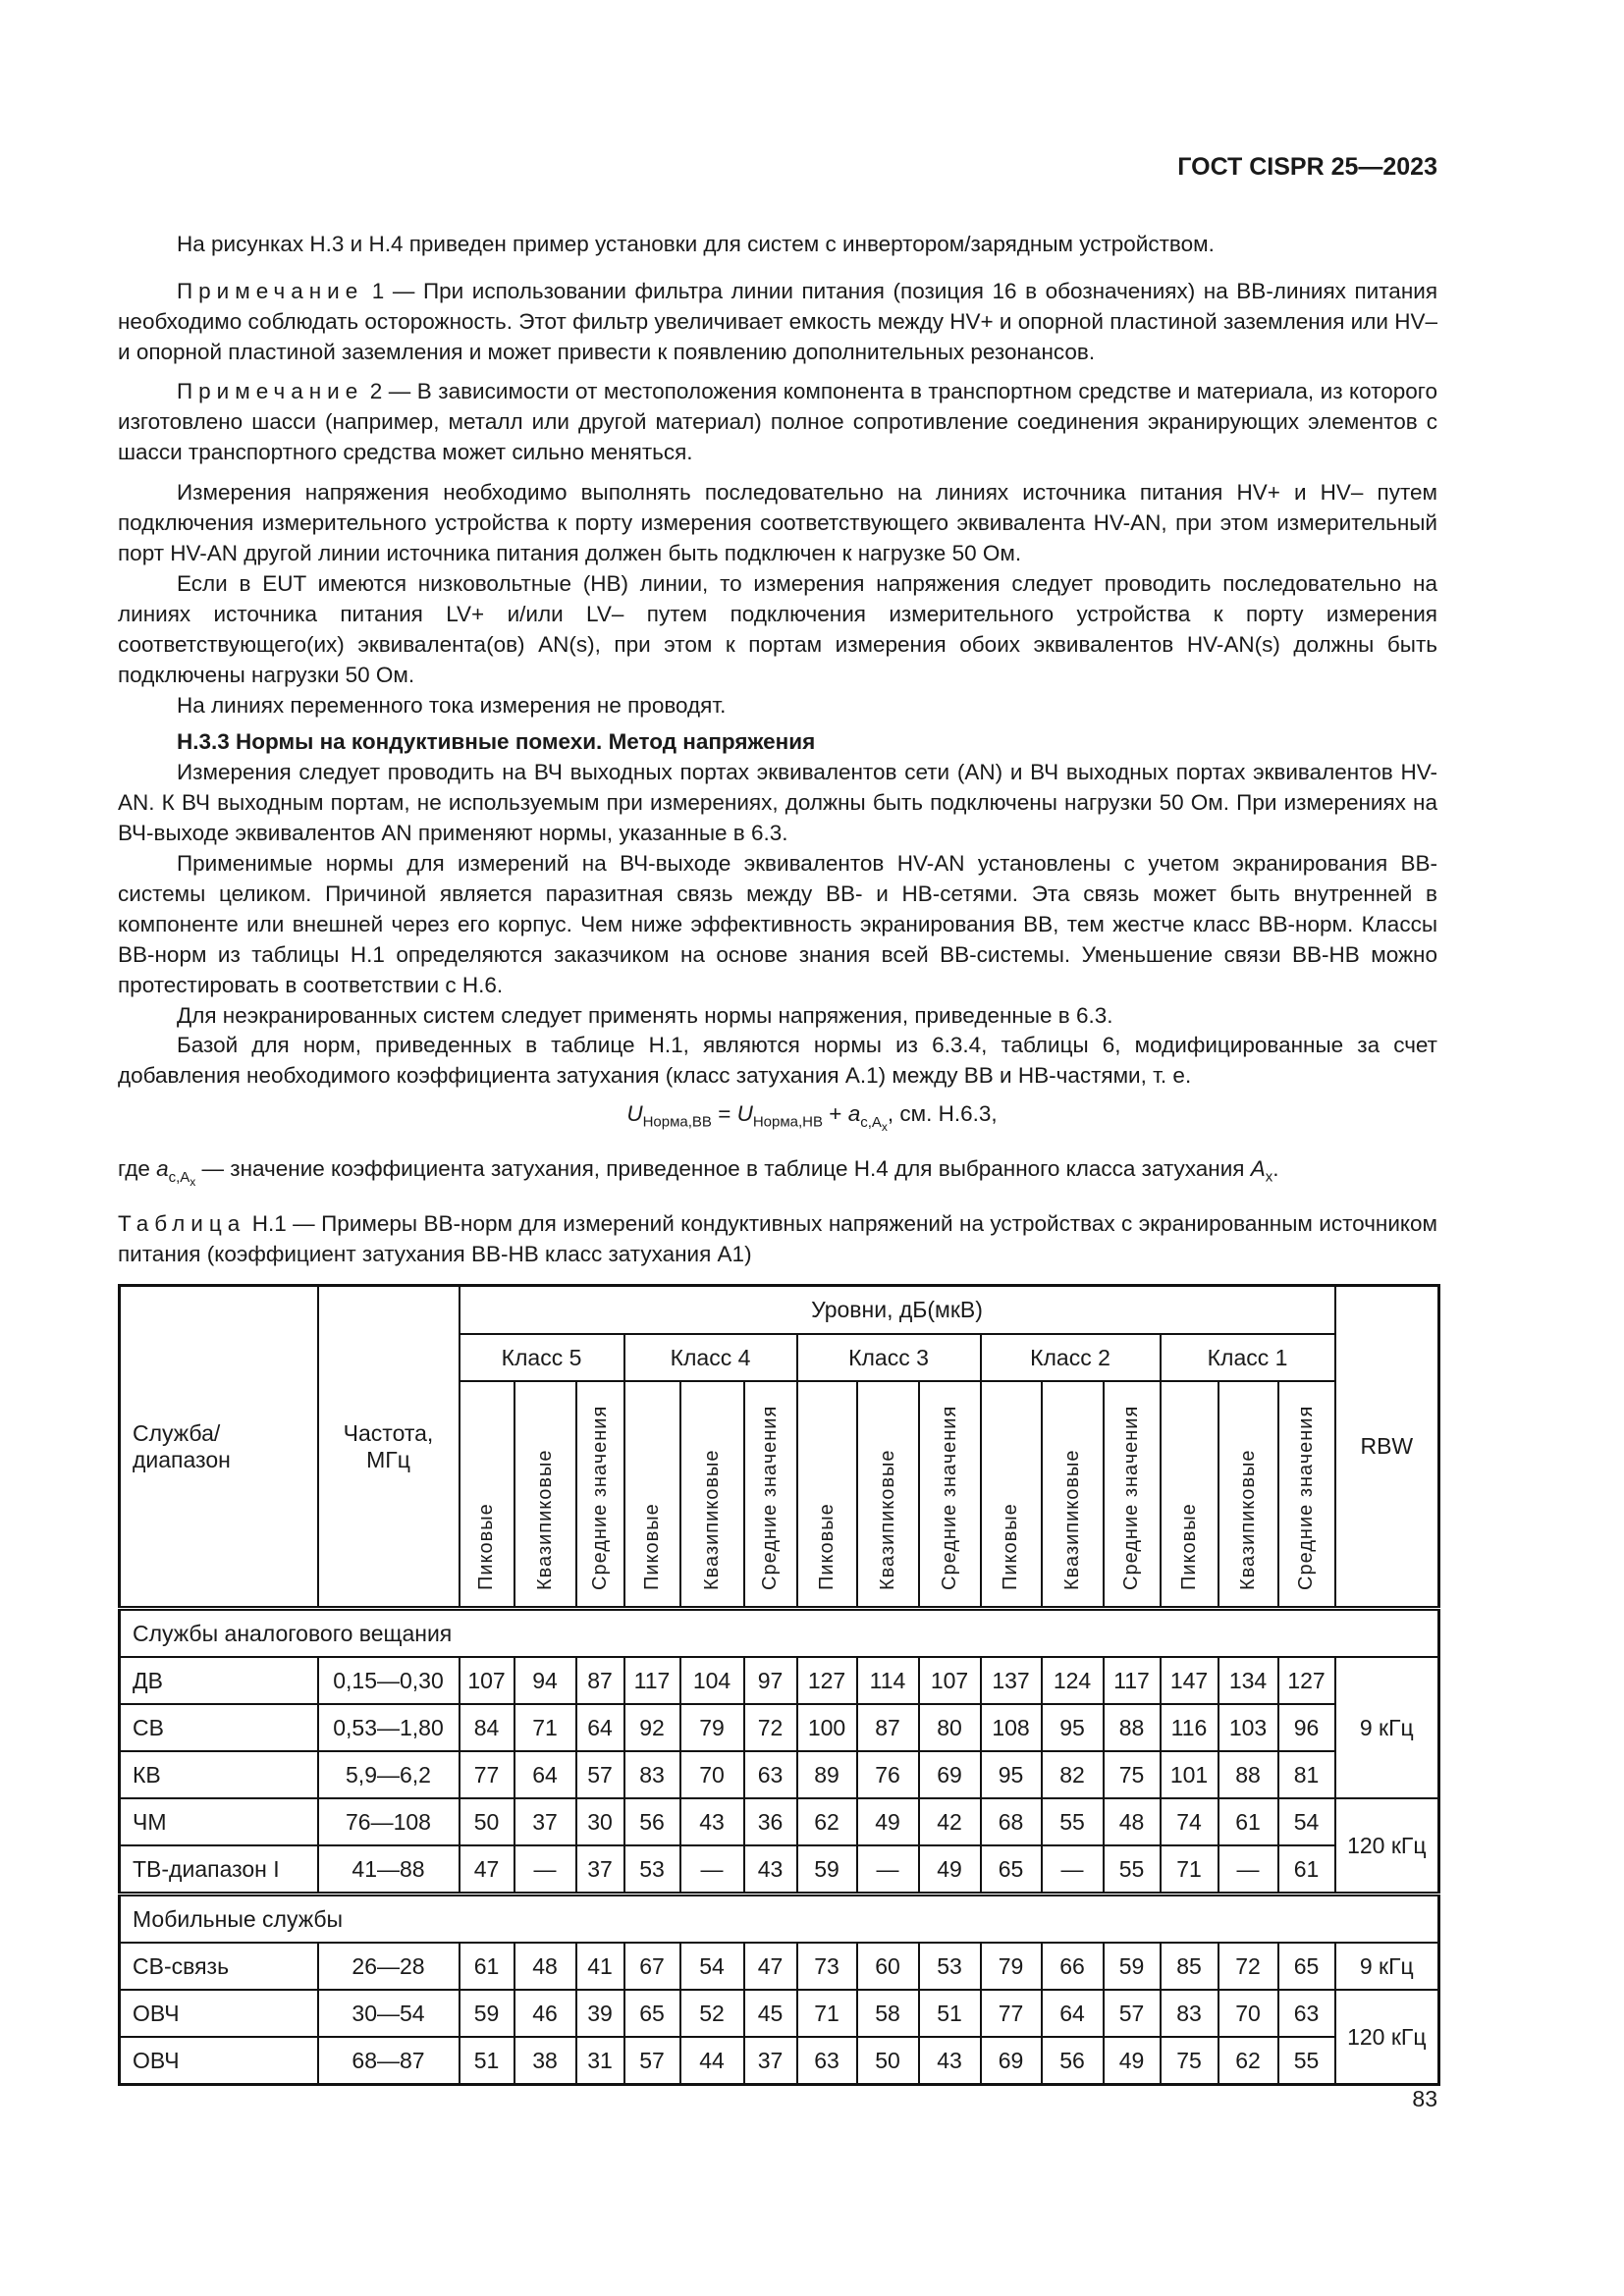 This screenshot has height=2296, width=1624. Describe the element at coordinates (770, 1870) in the screenshot. I see `level-value: 43` at that location.